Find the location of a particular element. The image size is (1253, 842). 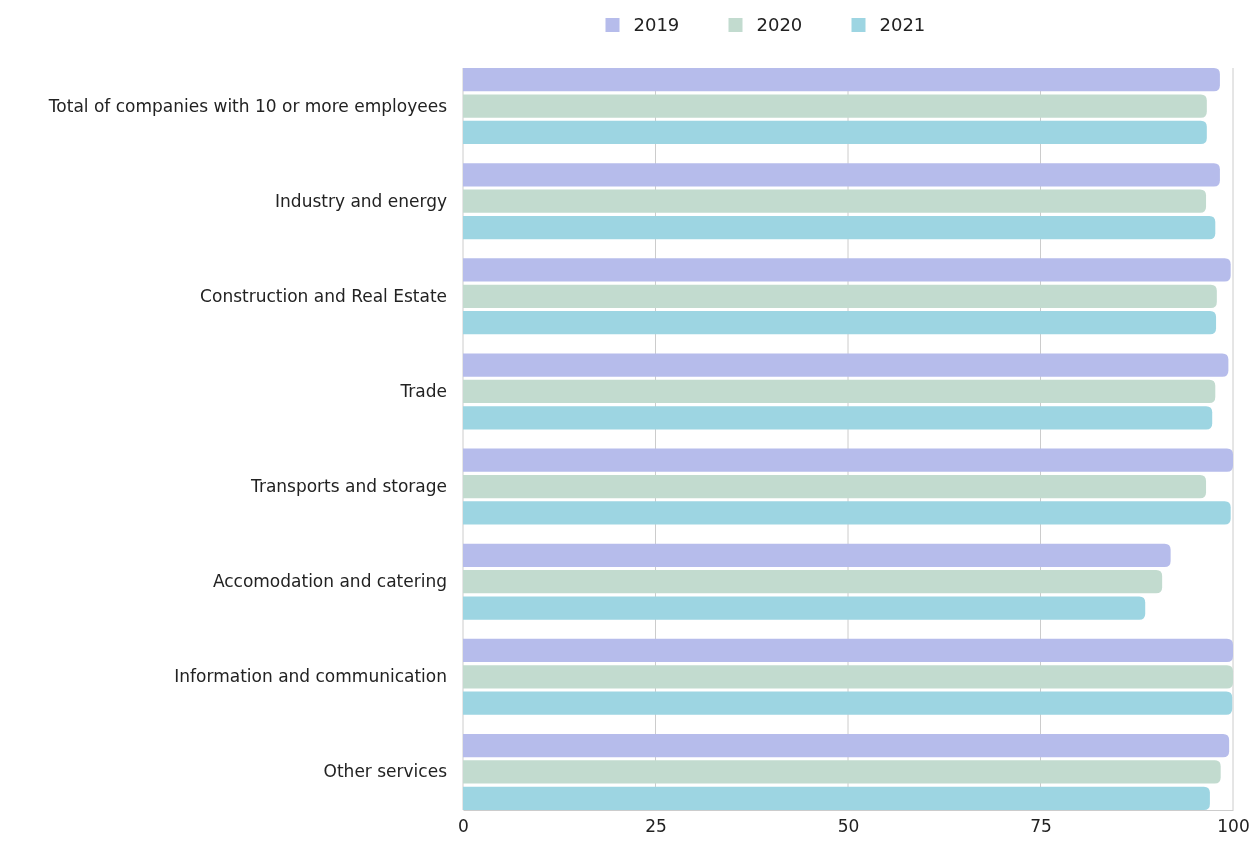

legend-label: 2019 is located at coordinates (656, 24).